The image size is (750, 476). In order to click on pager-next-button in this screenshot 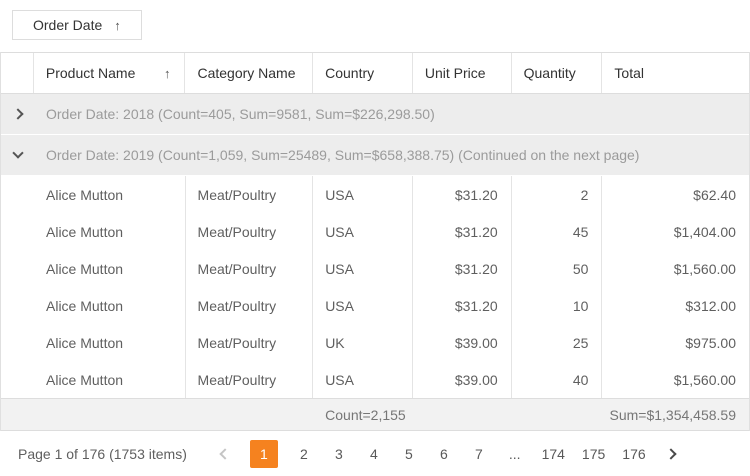, I will do `click(671, 454)`.